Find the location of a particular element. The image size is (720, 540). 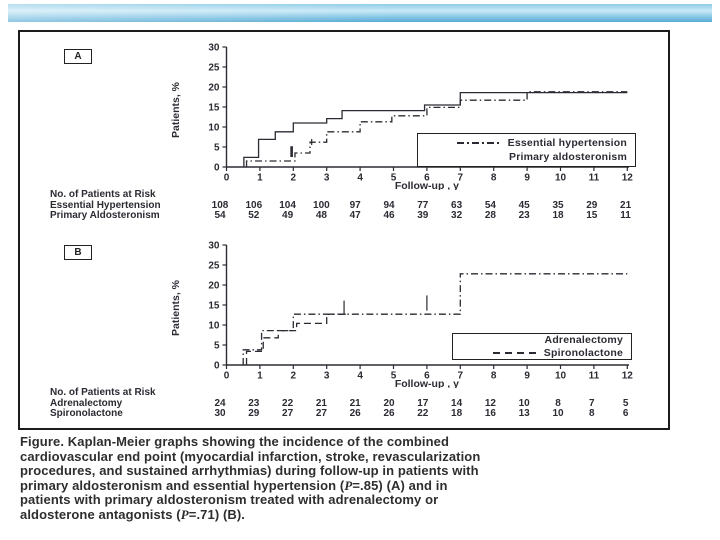

at-risk-value: 35 is located at coordinates (558, 205).